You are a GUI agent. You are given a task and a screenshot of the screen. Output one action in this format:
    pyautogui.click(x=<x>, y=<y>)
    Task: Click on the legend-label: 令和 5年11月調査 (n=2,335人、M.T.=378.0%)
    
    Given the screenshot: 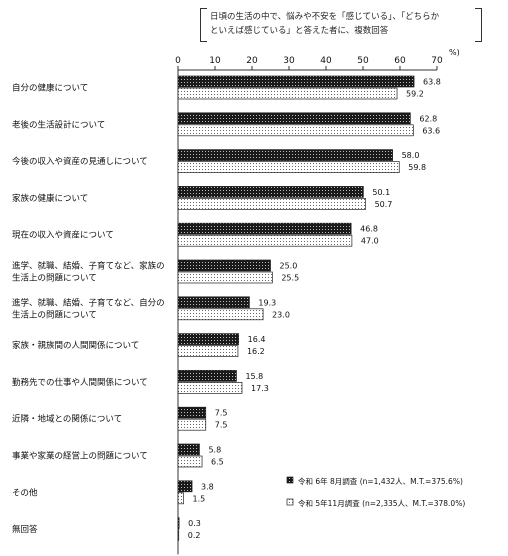 What is the action you would take?
    pyautogui.click(x=381, y=503)
    